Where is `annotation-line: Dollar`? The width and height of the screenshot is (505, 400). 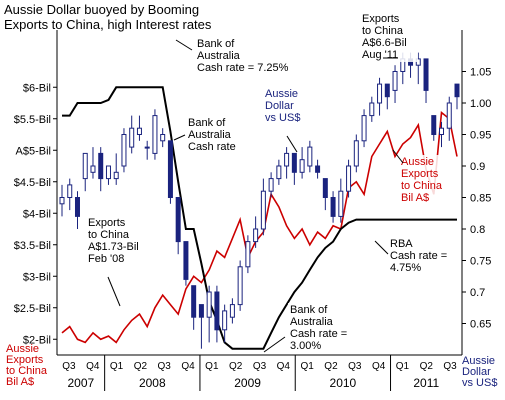 annotation-line: Dollar is located at coordinates (279, 106).